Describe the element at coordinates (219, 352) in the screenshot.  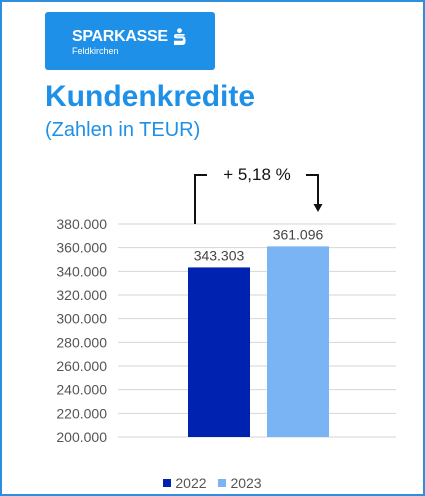
I see `bar-2022` at that location.